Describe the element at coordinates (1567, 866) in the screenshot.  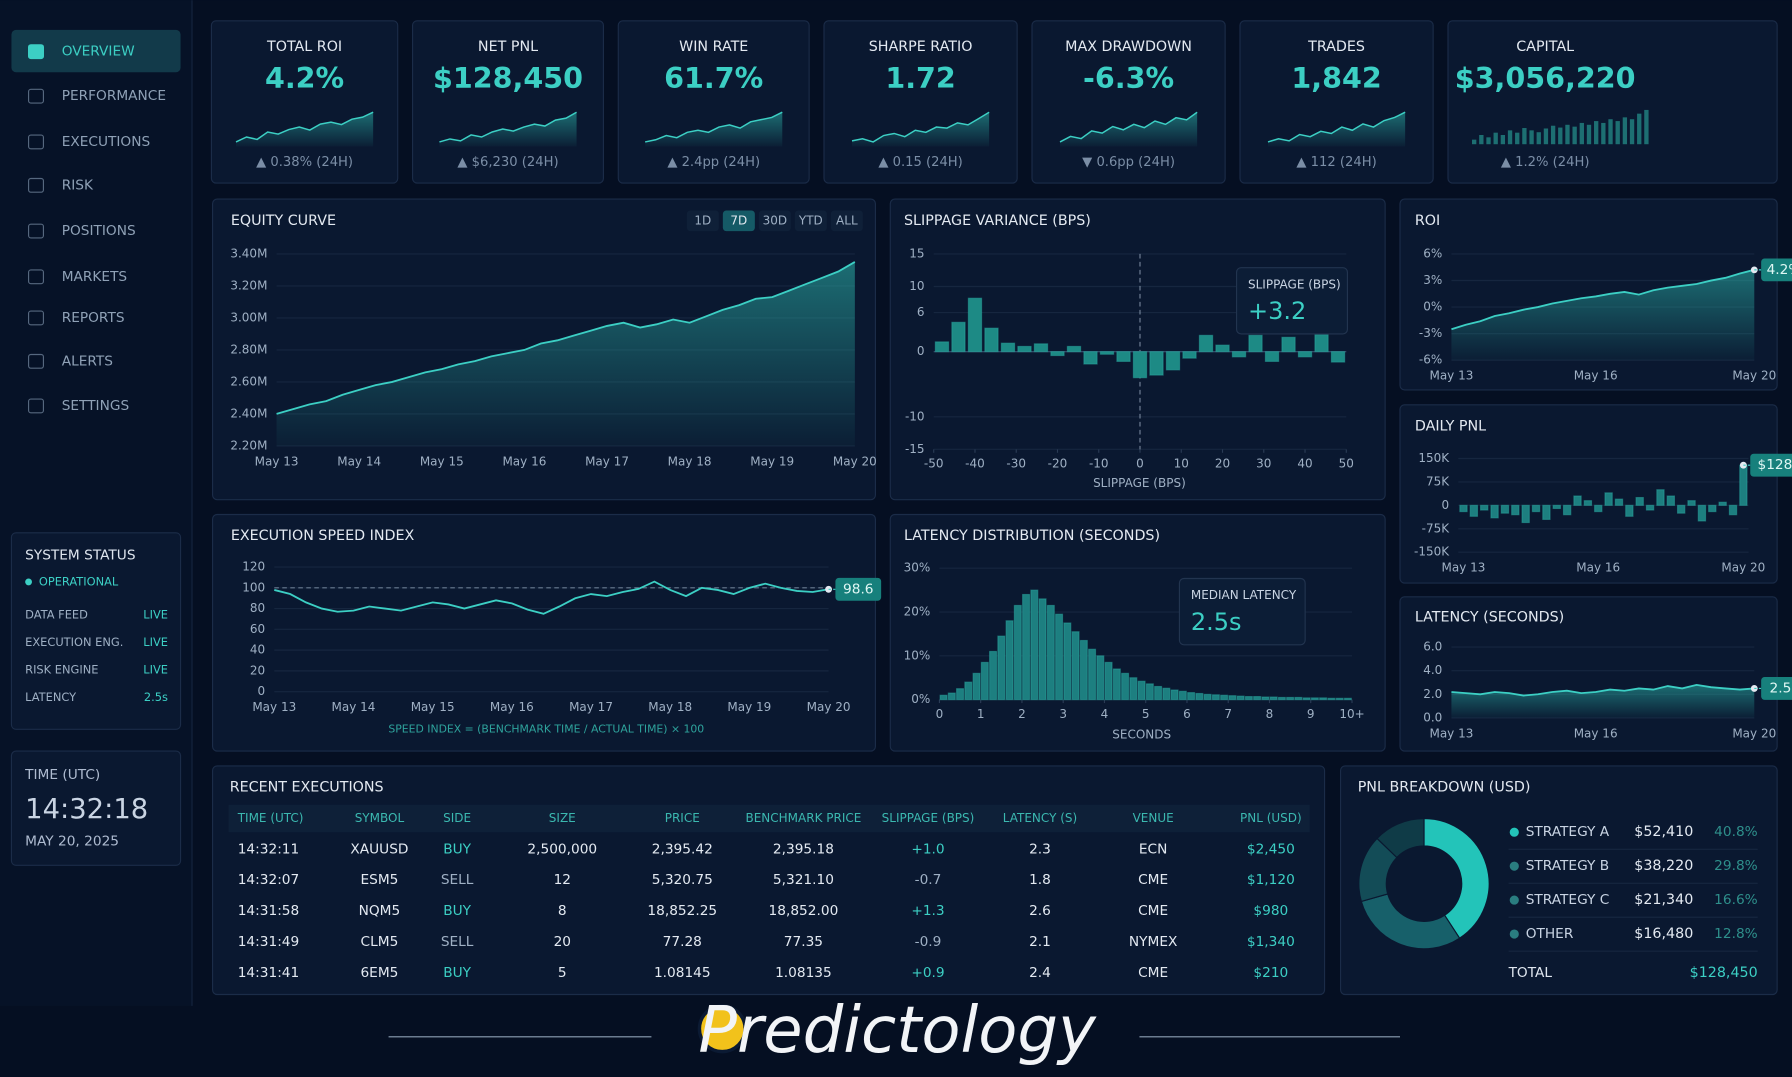
I see `legend-label: STRATEGY B` at that location.